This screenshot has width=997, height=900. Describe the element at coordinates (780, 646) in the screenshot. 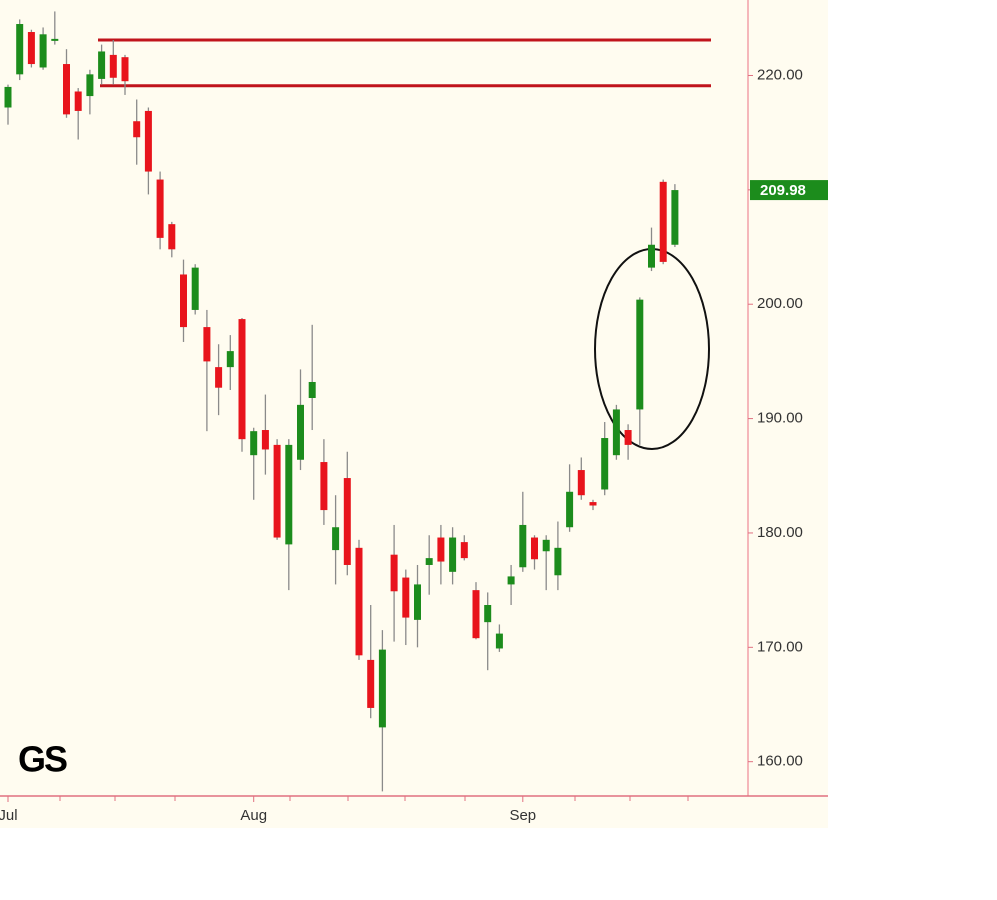

I see `y-tick-label: 170.00` at that location.